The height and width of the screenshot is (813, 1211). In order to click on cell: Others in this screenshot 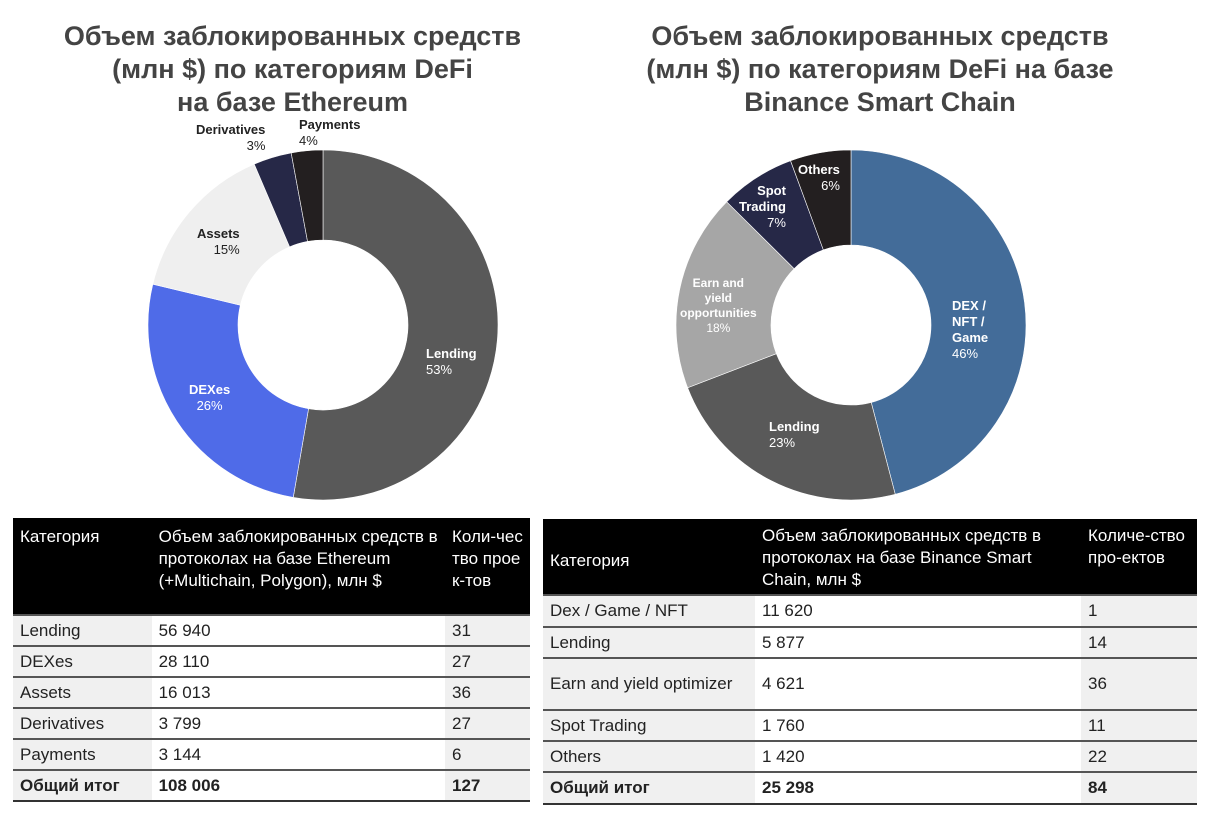, I will do `click(649, 756)`.